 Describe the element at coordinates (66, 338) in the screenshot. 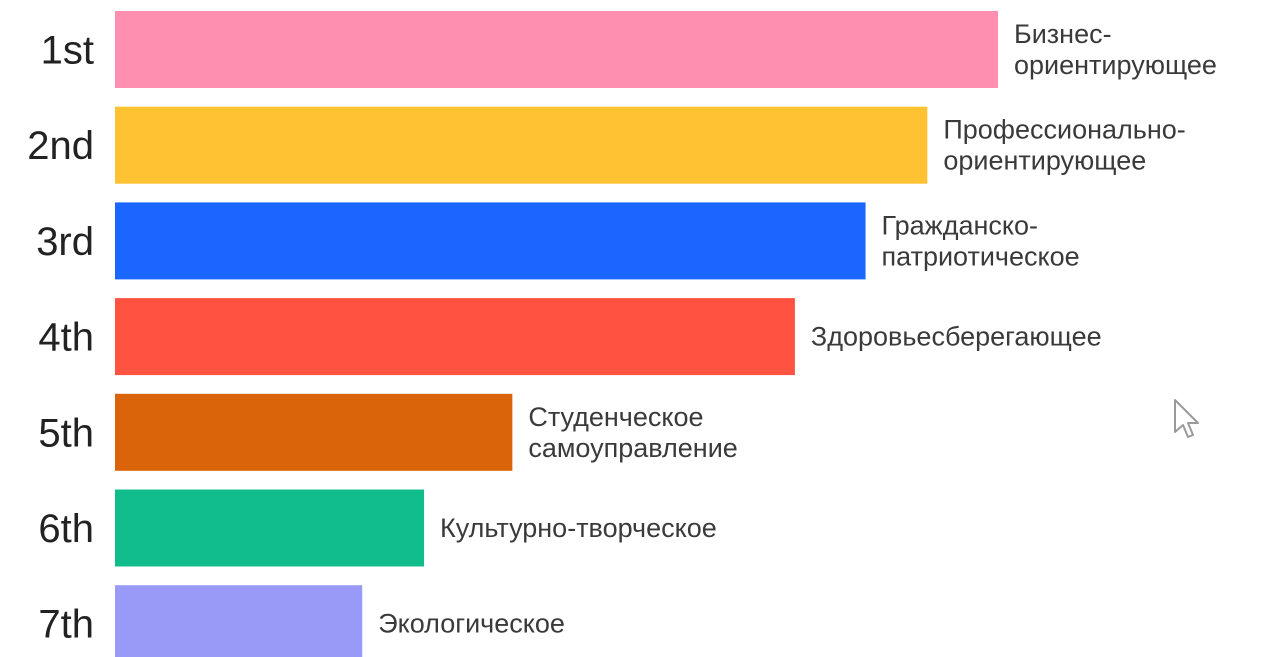

I see `rank-label: 4th` at that location.